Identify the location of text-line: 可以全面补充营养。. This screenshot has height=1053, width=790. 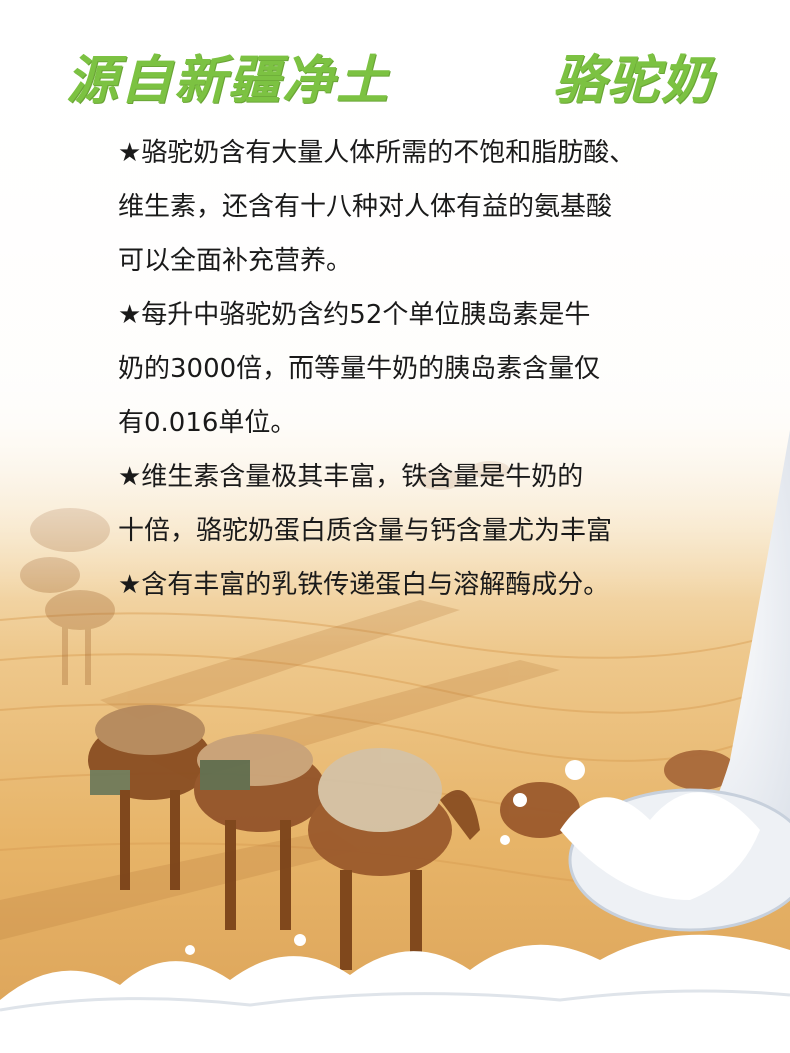
(235, 261).